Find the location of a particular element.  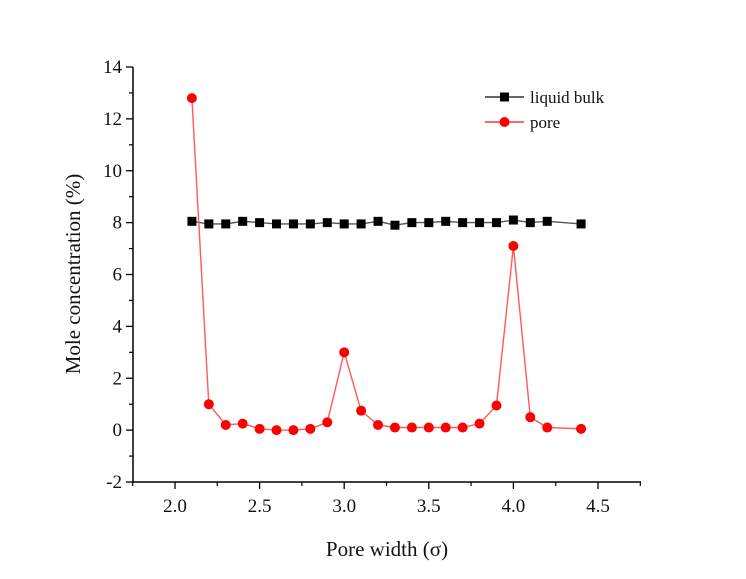

x-tick-label: 3.0 is located at coordinates (344, 506).